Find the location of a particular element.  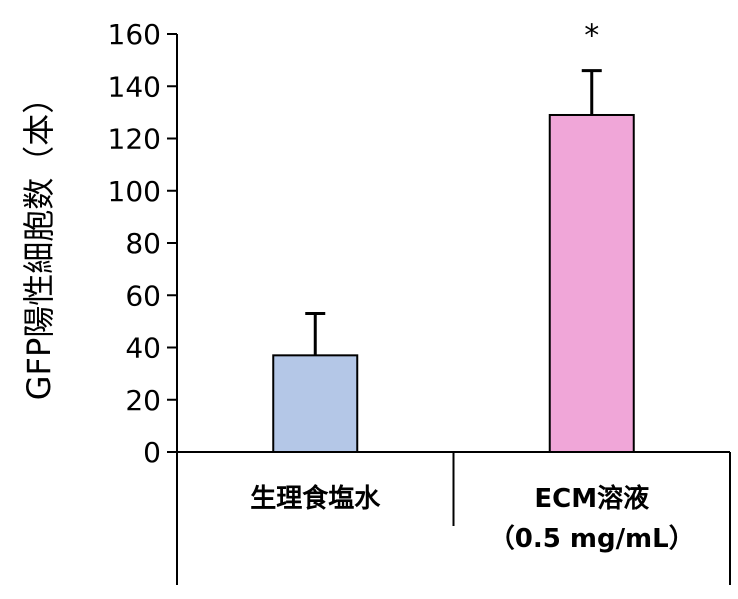

y-tick-label: 60 is located at coordinates (143, 295).